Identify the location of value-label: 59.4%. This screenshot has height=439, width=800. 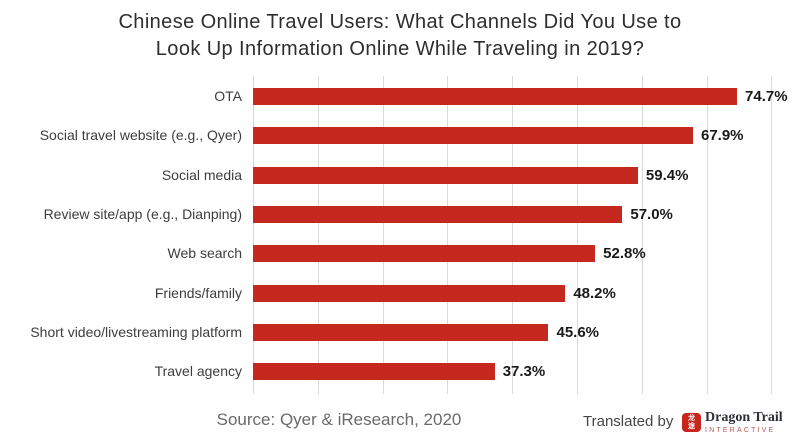
(667, 175).